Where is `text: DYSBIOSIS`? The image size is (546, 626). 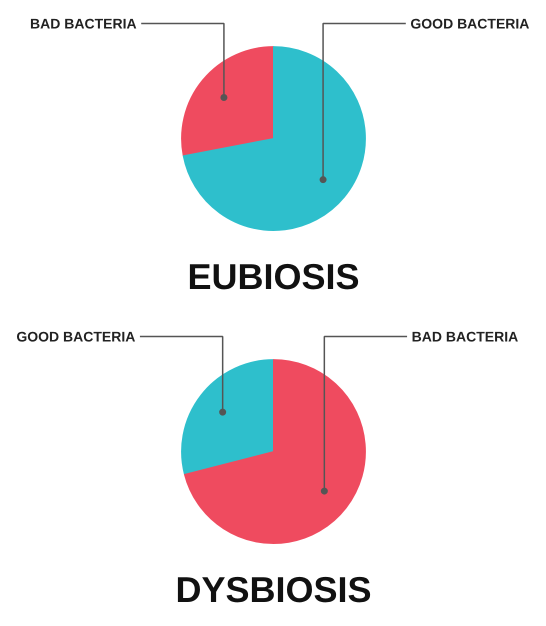
text: DYSBIOSIS is located at coordinates (273, 589).